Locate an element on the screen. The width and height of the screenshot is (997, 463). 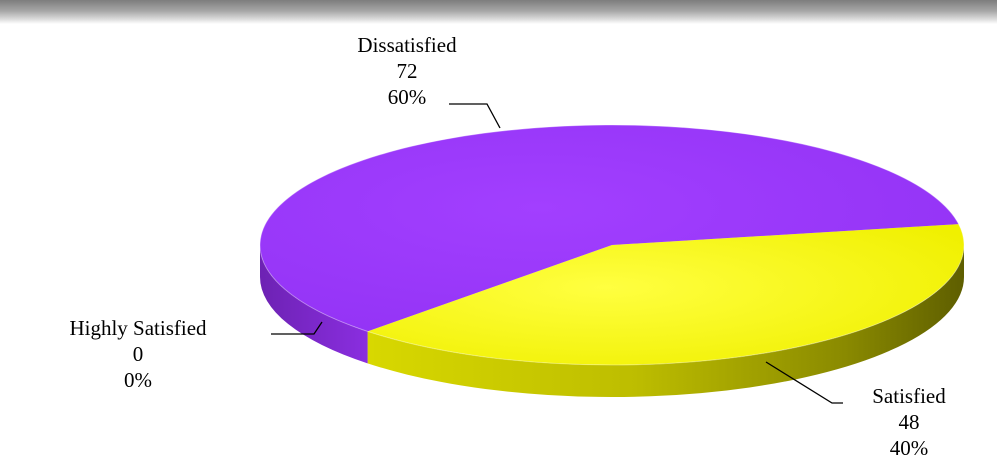
leader-line-highly-satisfied is located at coordinates (297, 328).